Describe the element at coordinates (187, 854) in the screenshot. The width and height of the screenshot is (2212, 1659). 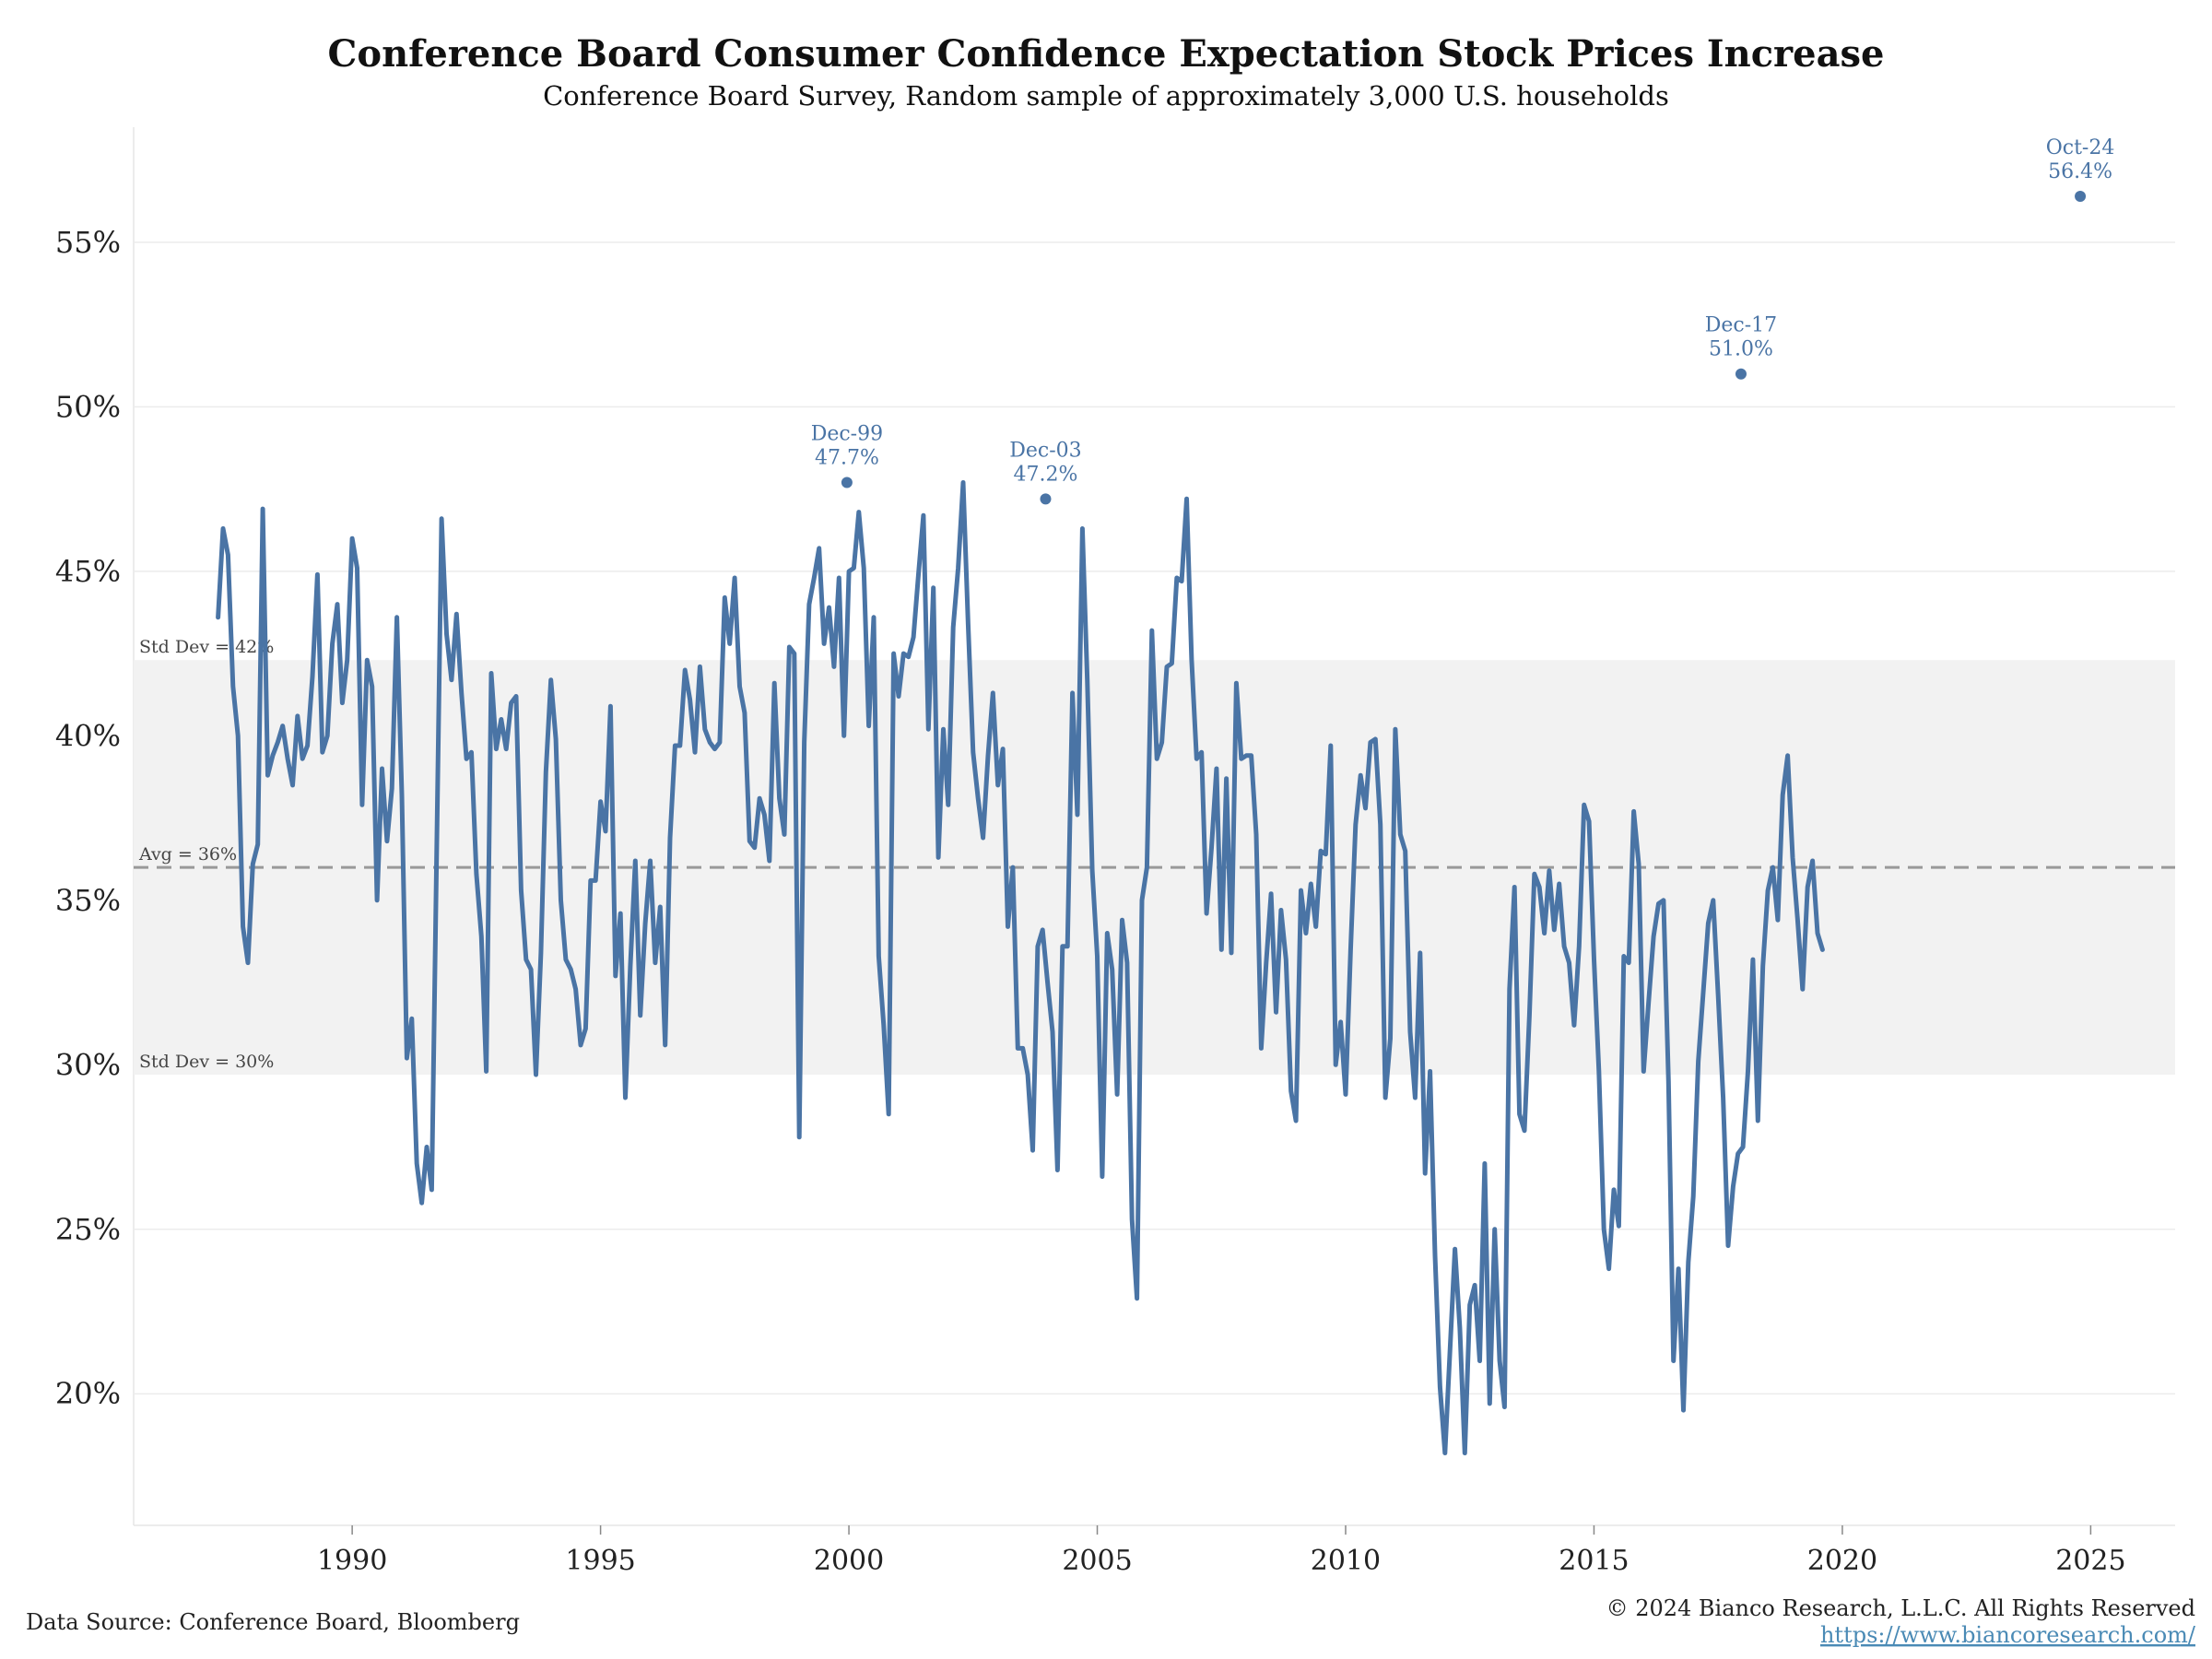
I see `average-label: Avg = 36%` at that location.